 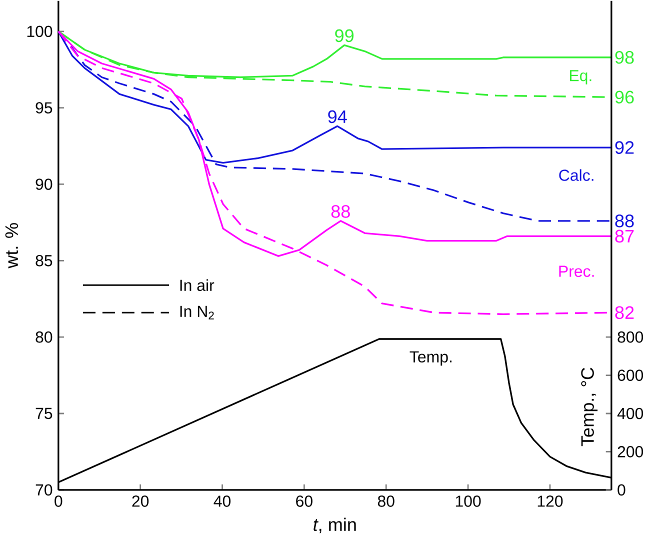 What do you see at coordinates (222, 501) in the screenshot?
I see `x-tick-label: 40` at bounding box center [222, 501].